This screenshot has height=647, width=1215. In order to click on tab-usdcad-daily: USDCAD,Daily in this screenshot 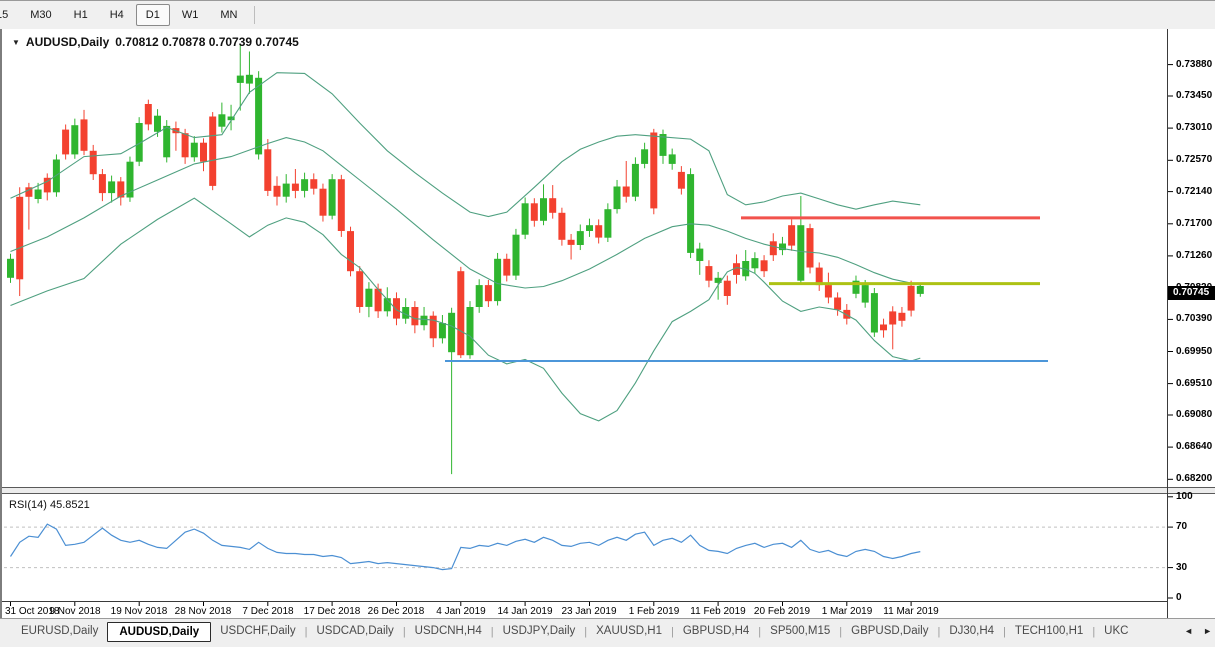, I will do `click(355, 631)`.